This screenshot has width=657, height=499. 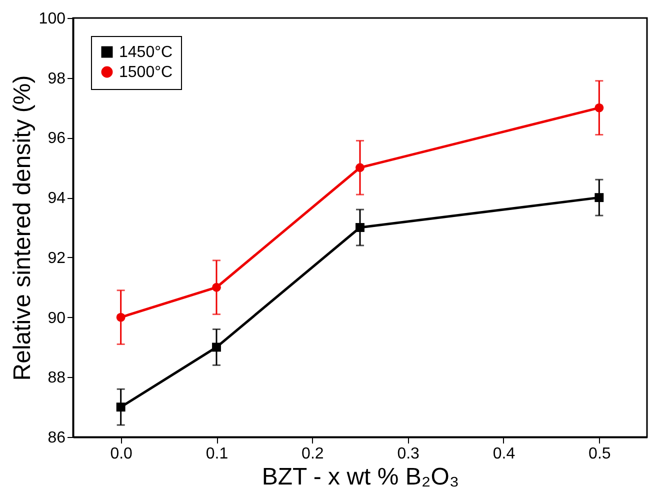 I want to click on y-tick-label: 86, so click(x=57, y=438).